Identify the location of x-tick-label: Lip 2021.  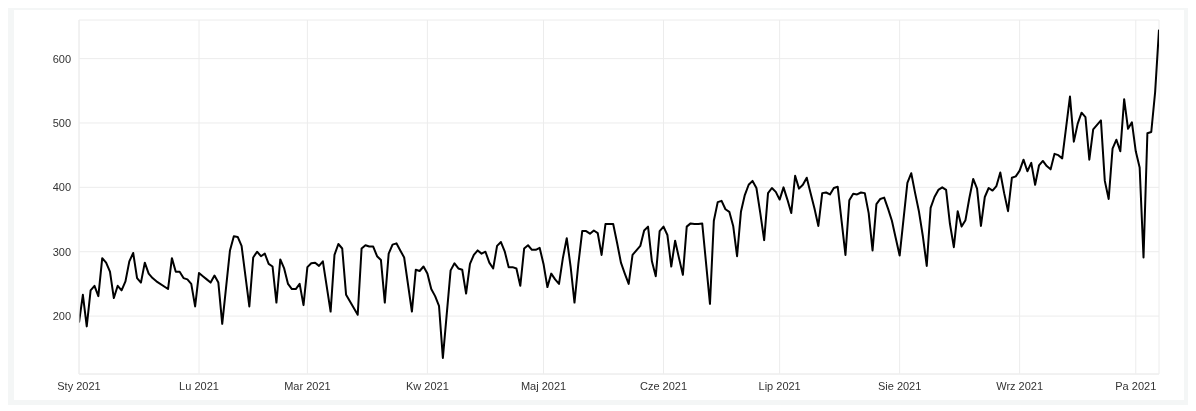
(779, 385).